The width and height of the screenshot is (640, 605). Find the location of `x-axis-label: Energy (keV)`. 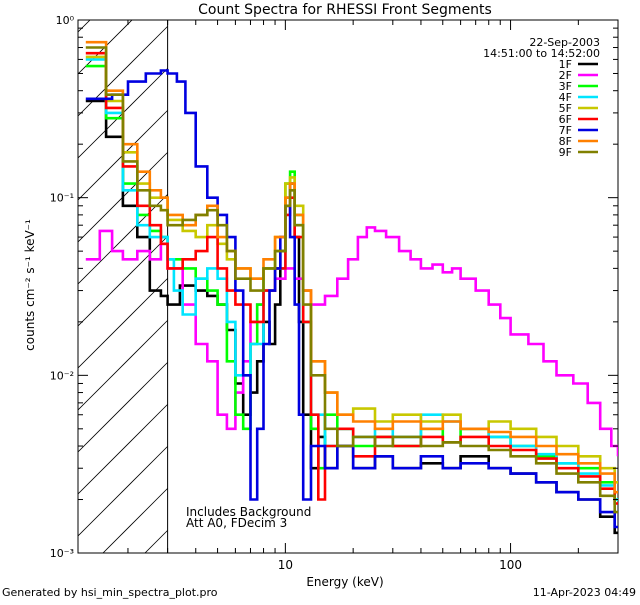

x-axis-label: Energy (keV) is located at coordinates (344, 582).